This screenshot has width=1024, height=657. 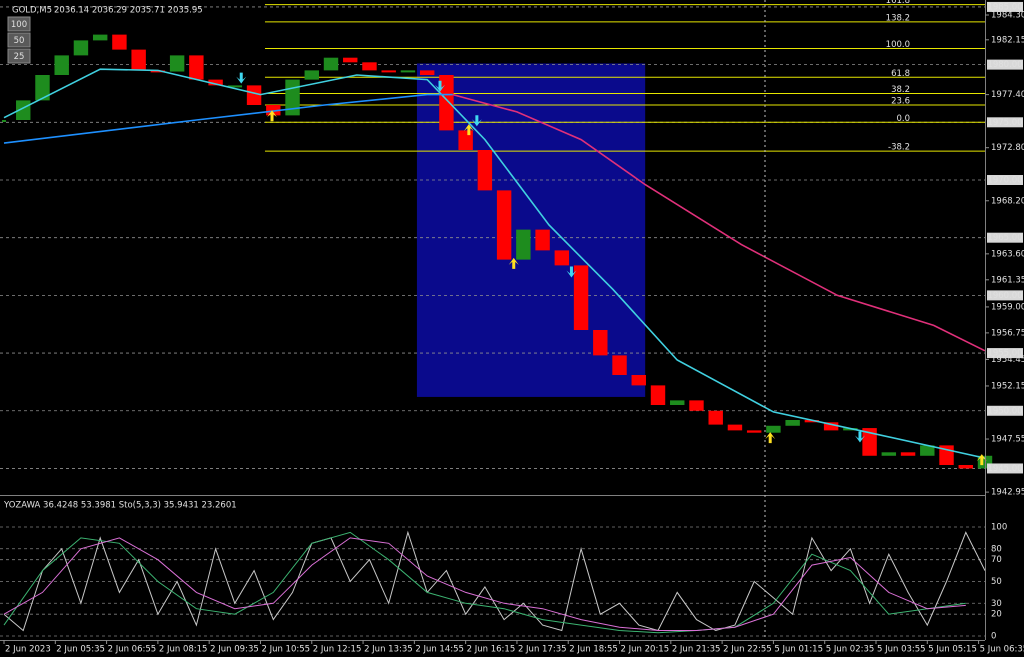 What do you see at coordinates (996, 582) in the screenshot?
I see `indicator-tick-label: 50` at bounding box center [996, 582].